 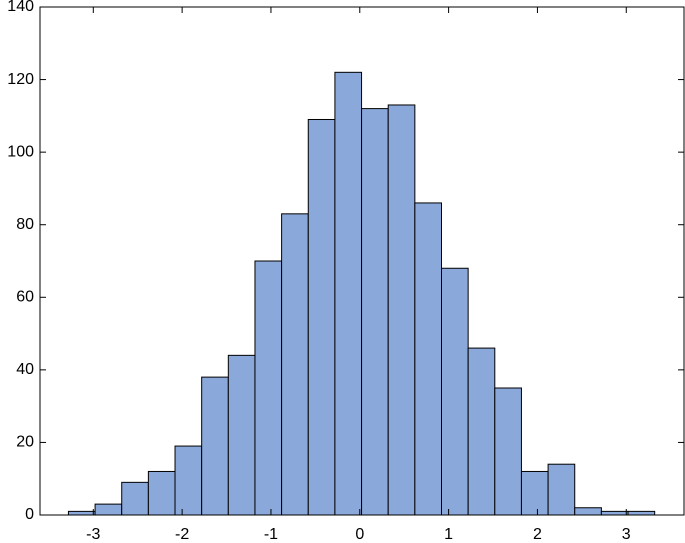 What do you see at coordinates (359, 534) in the screenshot?
I see `x-tick-label: 0` at bounding box center [359, 534].